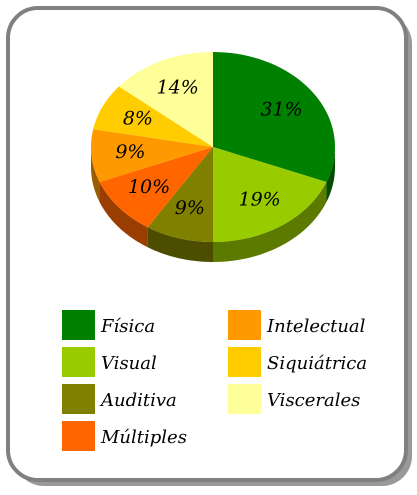  What do you see at coordinates (260, 199) in the screenshot?
I see `slice-label: 19%` at bounding box center [260, 199].